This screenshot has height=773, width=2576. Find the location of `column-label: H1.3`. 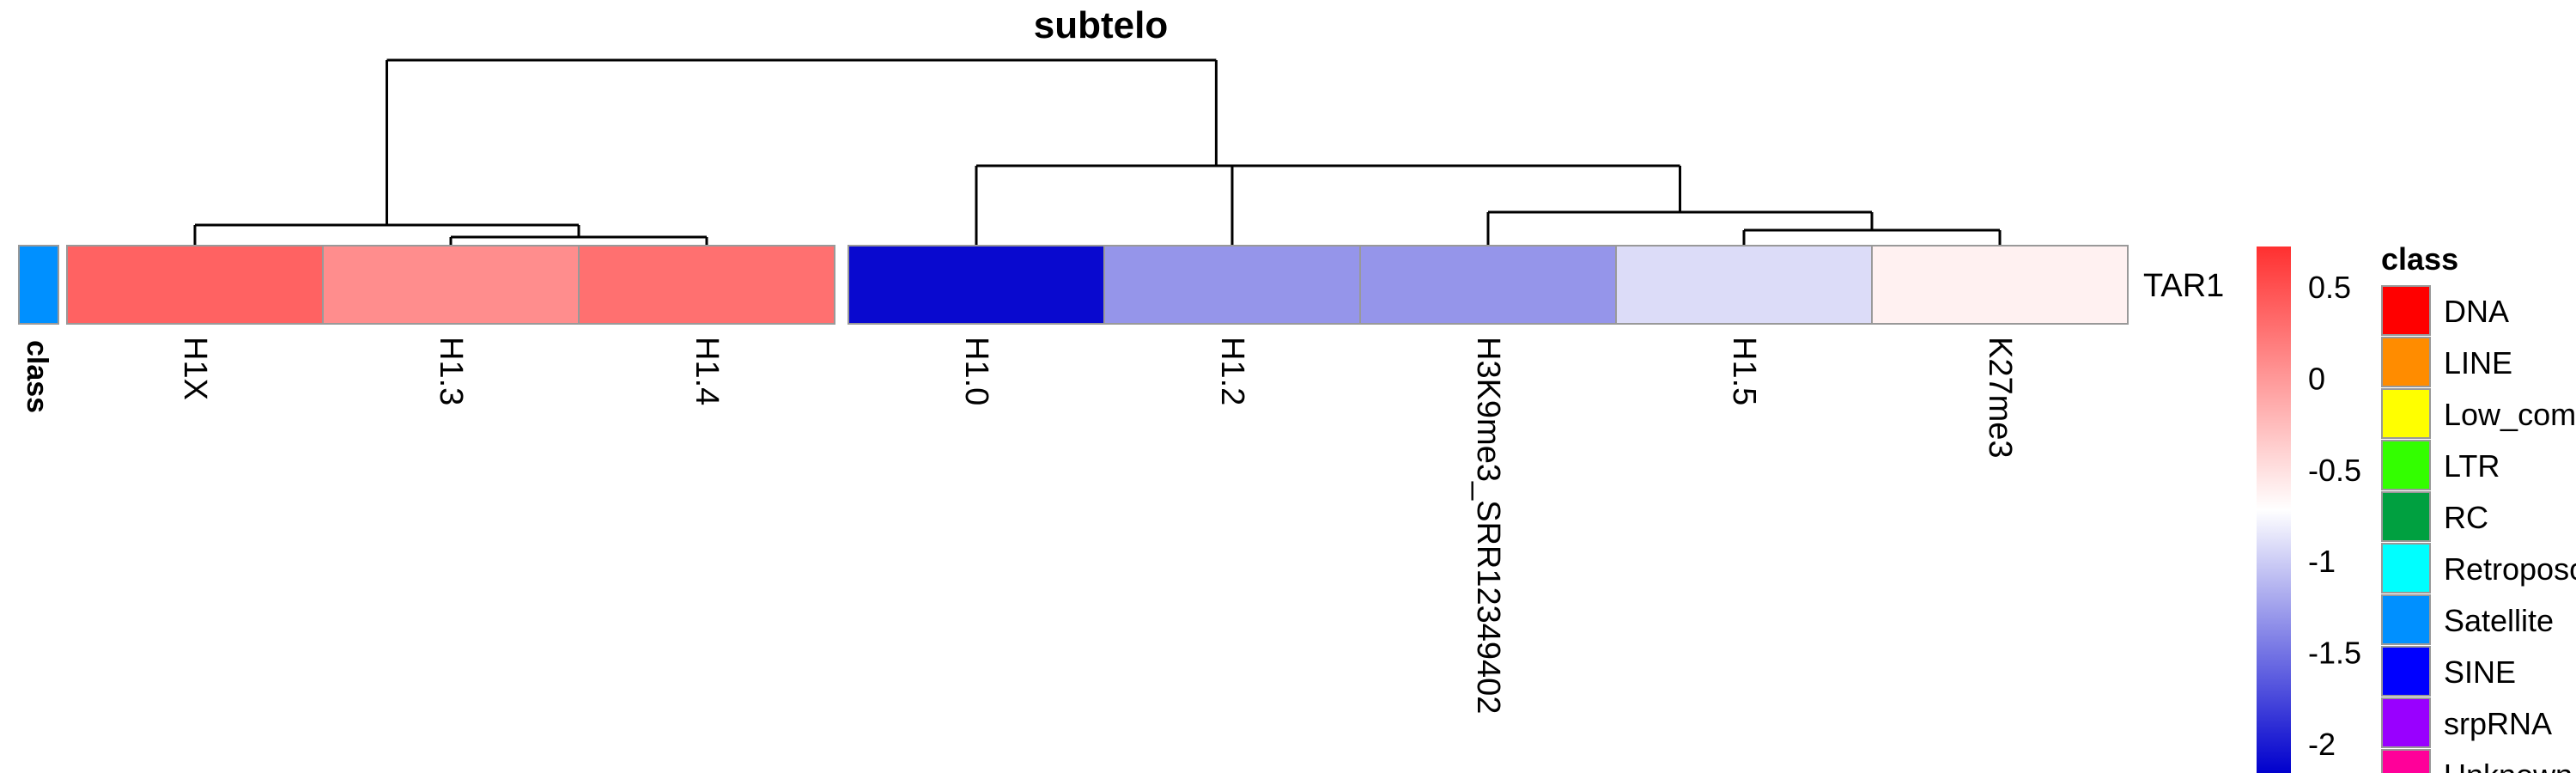

column-label: H1.3 is located at coordinates (451, 371).